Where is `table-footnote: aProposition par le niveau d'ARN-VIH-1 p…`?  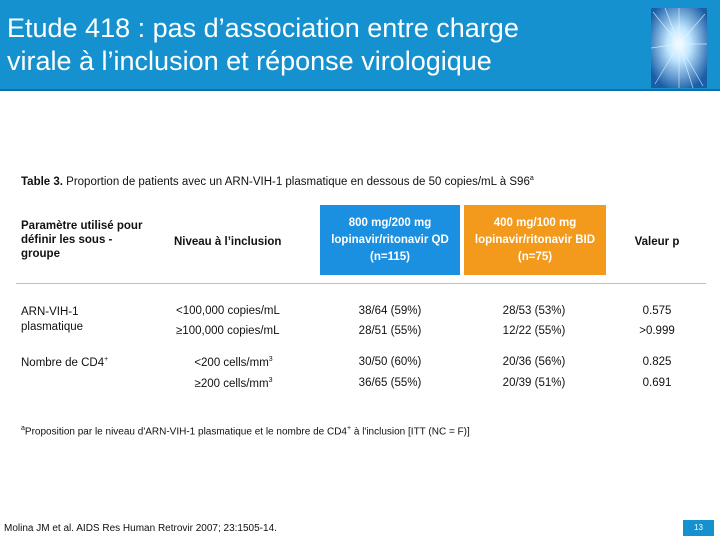
table-footnote: aProposition par le niveau d'ARN-VIH-1 p… is located at coordinates (366, 431).